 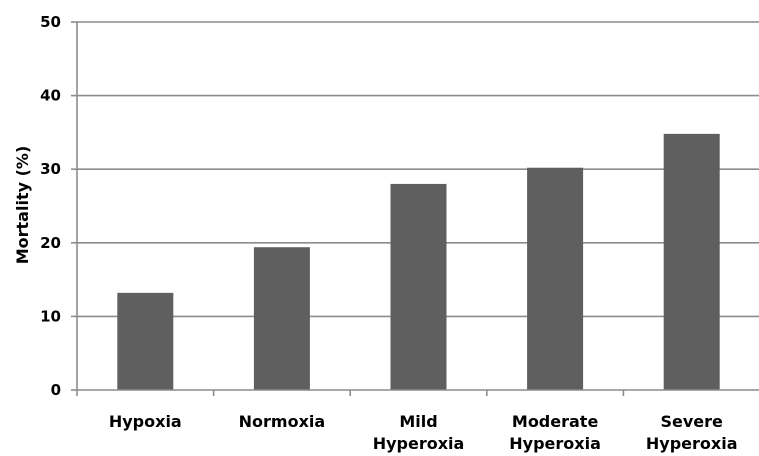 I want to click on x-tick-label: Mild Hyperoxia, so click(x=419, y=432).